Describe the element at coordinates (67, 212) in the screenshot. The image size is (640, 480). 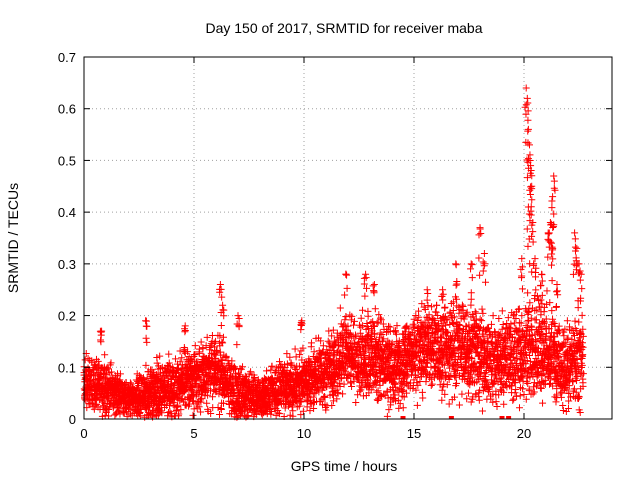
I see `y-tick-label: 0.4` at that location.